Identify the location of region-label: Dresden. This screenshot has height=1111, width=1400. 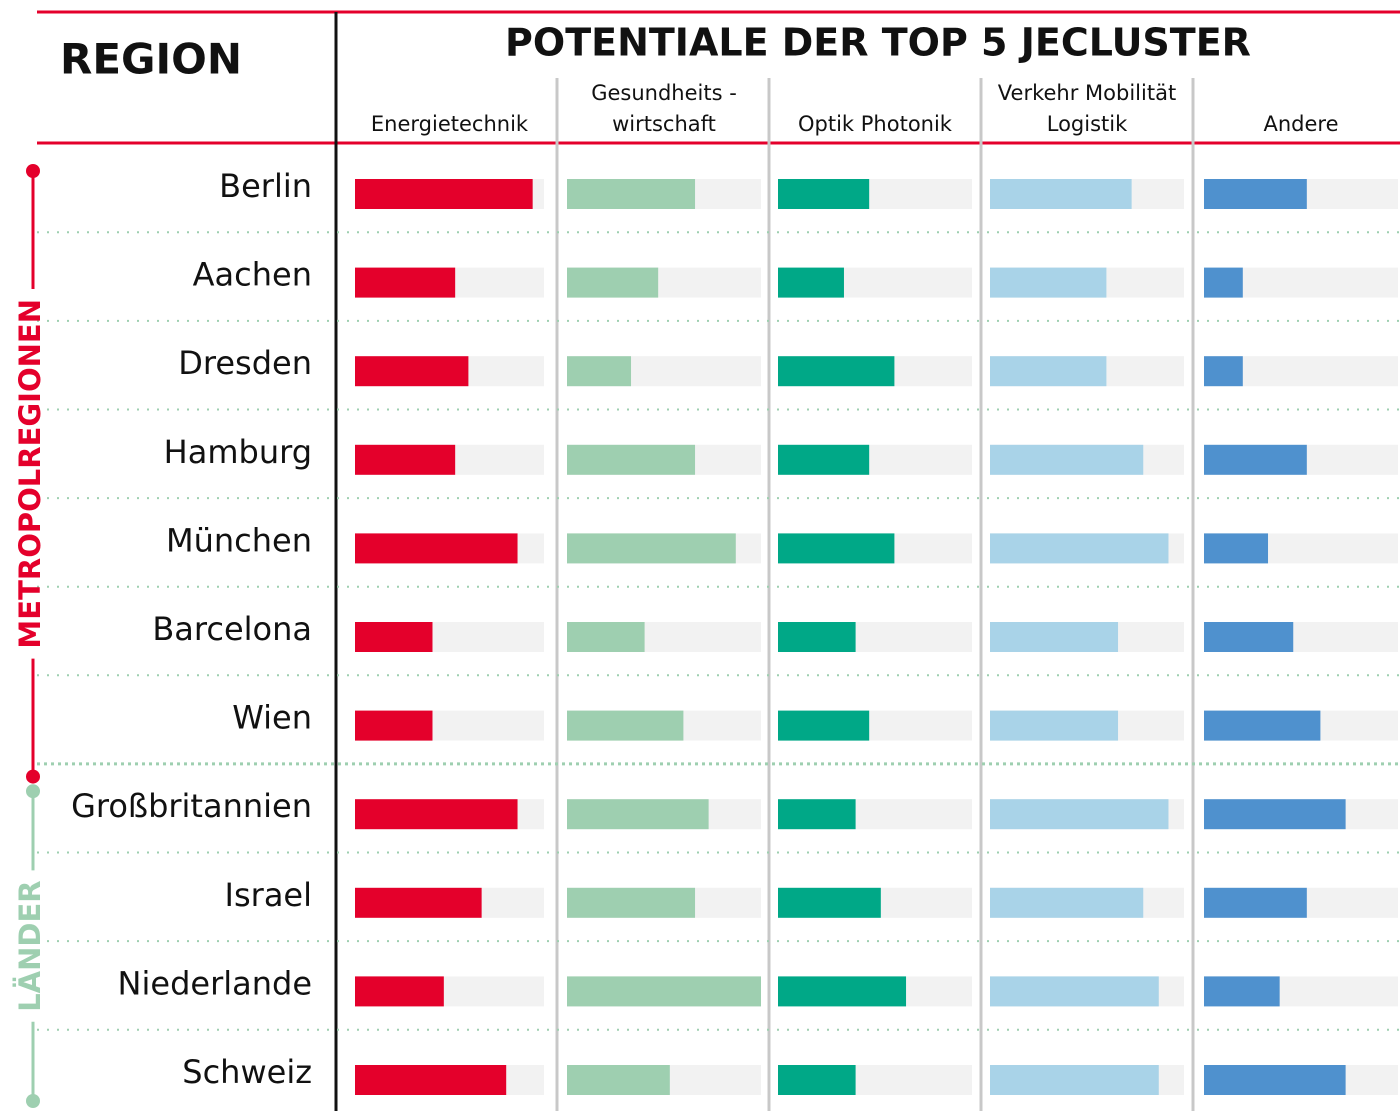
(245, 363).